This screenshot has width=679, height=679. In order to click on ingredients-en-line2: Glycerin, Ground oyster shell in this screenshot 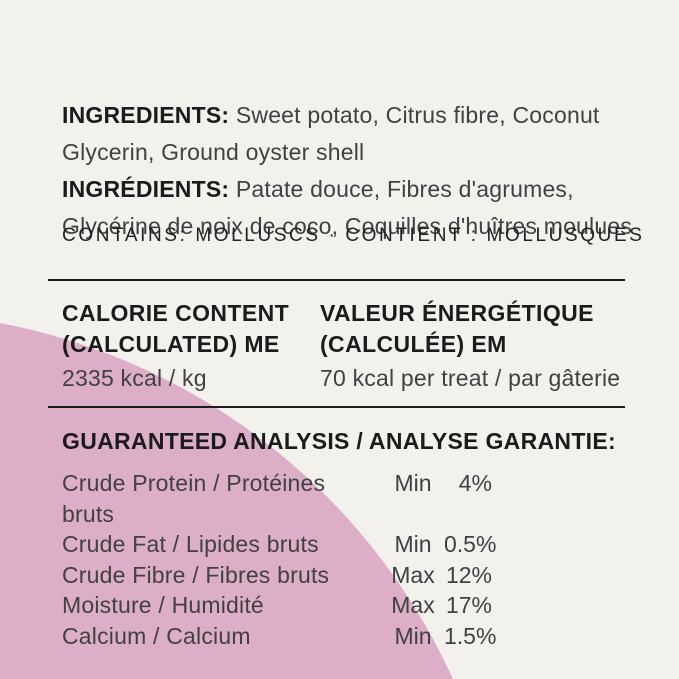, I will do `click(213, 152)`.